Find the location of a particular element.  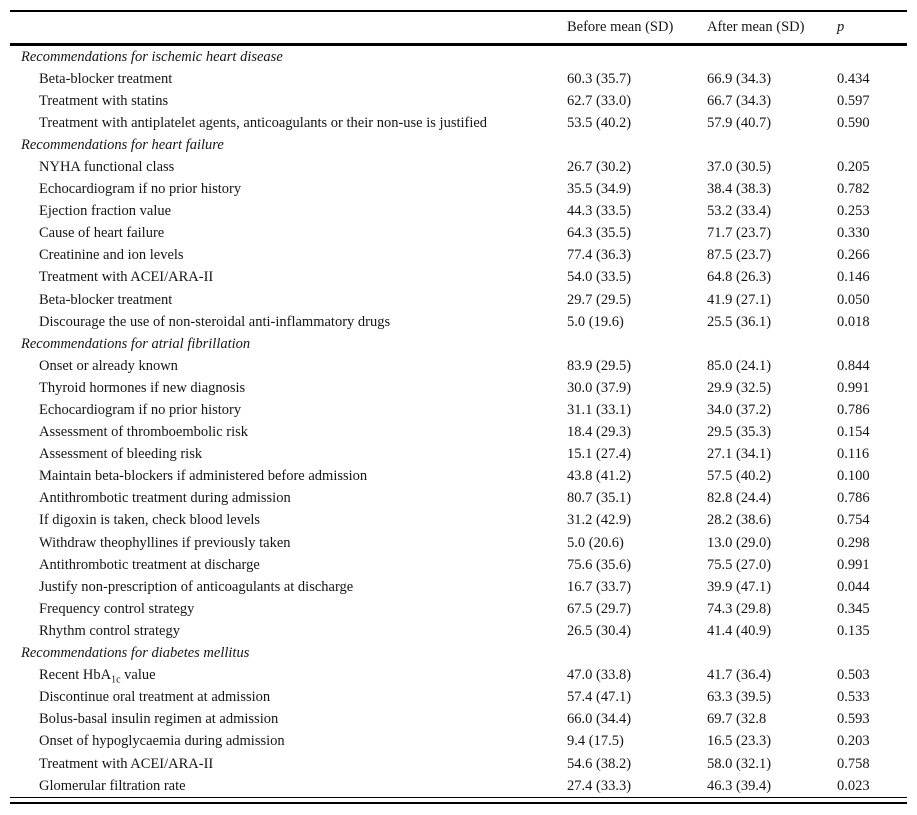

after-value: 38.4 (38.3) is located at coordinates (739, 189).